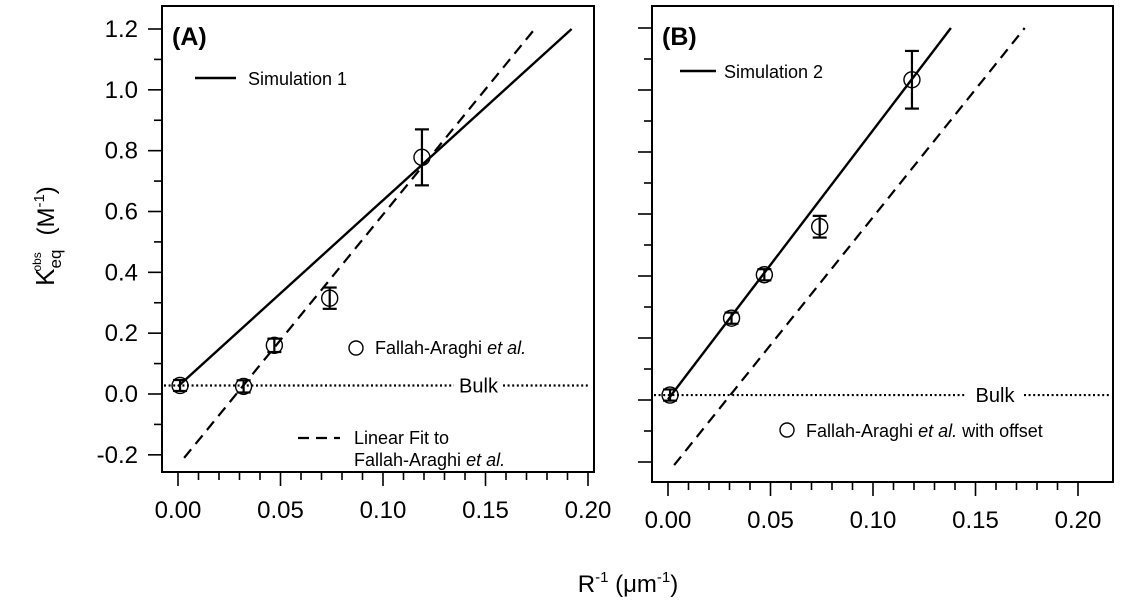 The height and width of the screenshot is (602, 1142). I want to click on y-tick-label: 1.2, so click(121, 29).